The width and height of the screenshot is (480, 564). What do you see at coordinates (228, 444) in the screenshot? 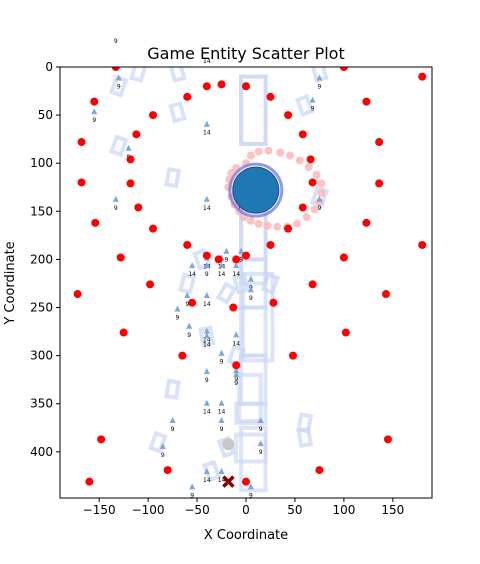
I see `gray-point` at bounding box center [228, 444].